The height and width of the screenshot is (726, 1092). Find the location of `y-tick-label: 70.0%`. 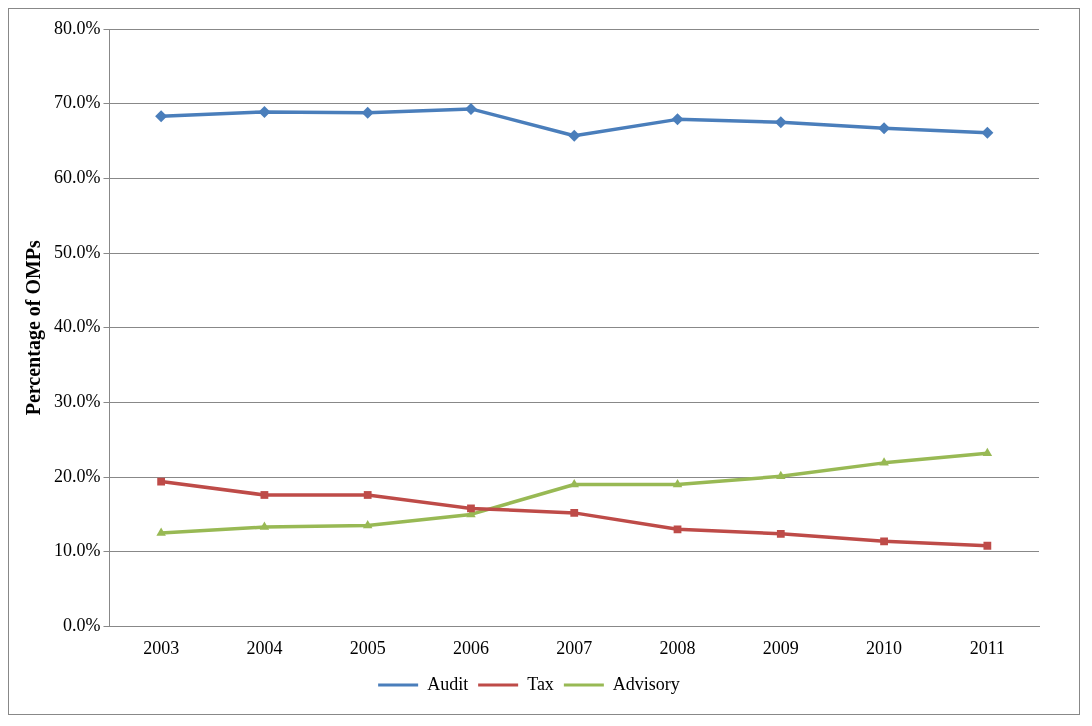

y-tick-label: 70.0% is located at coordinates (77, 102).